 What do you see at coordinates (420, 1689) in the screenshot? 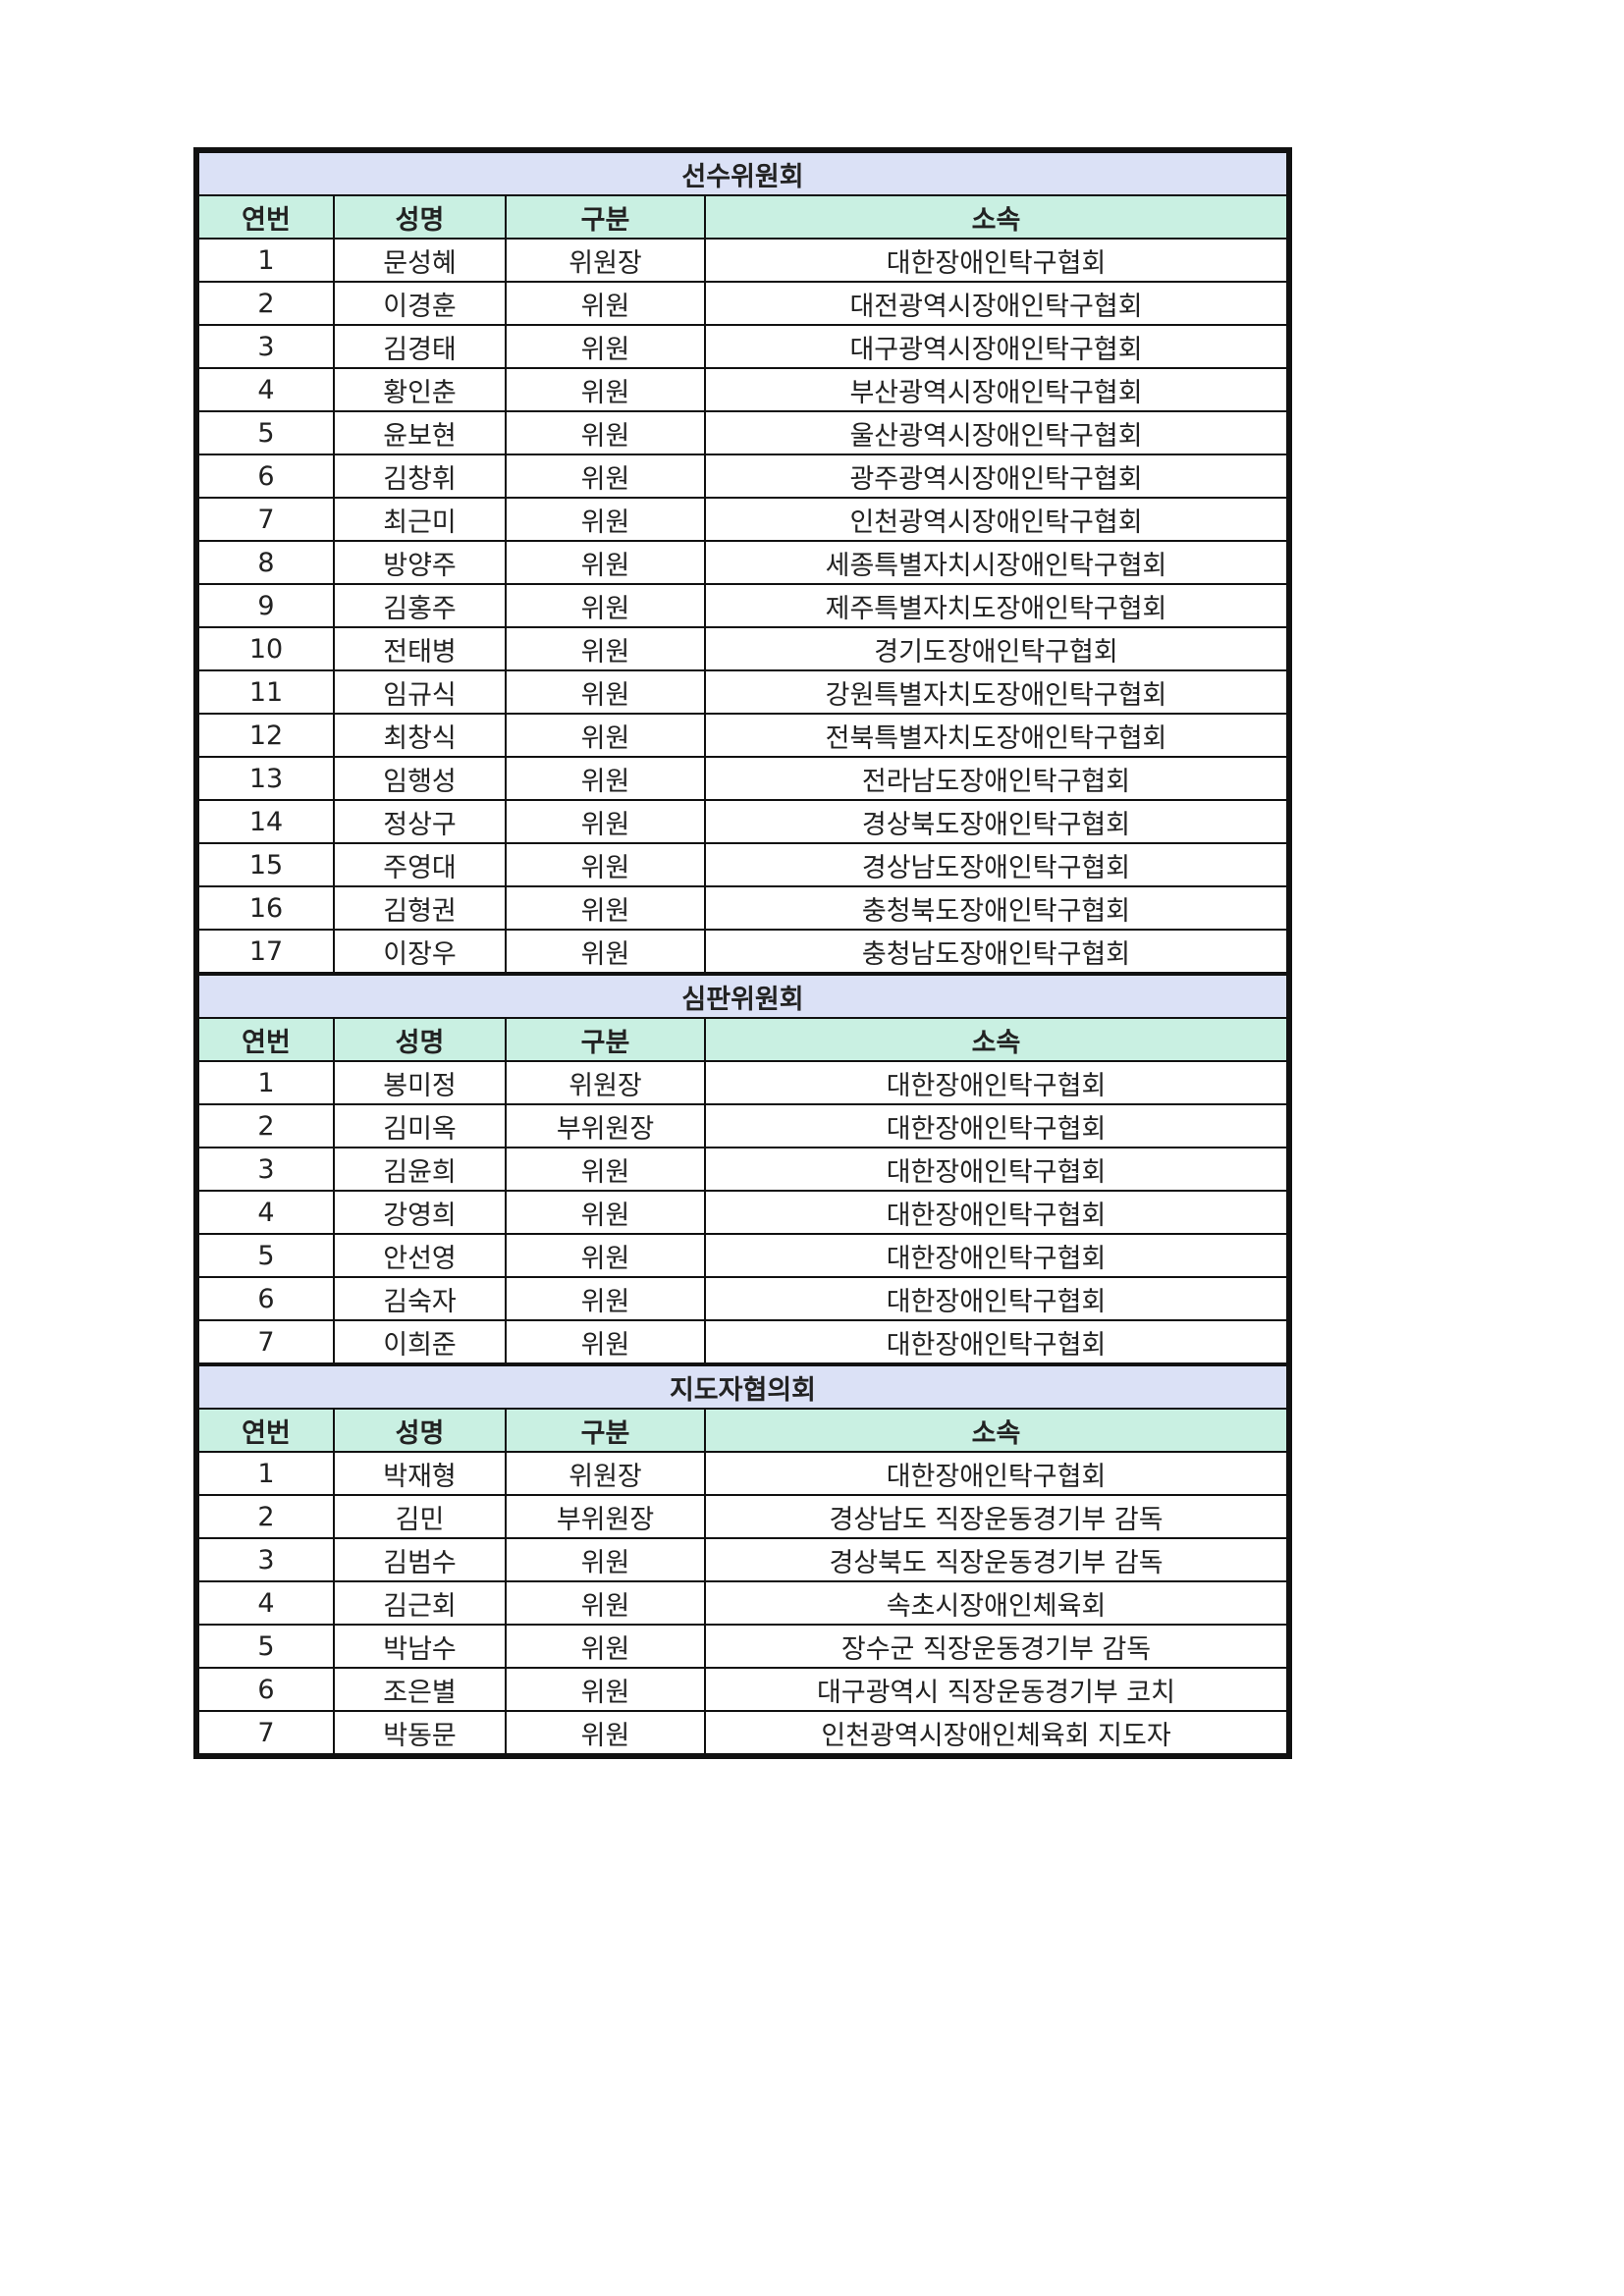
I see `cell-name: 조은별` at bounding box center [420, 1689].